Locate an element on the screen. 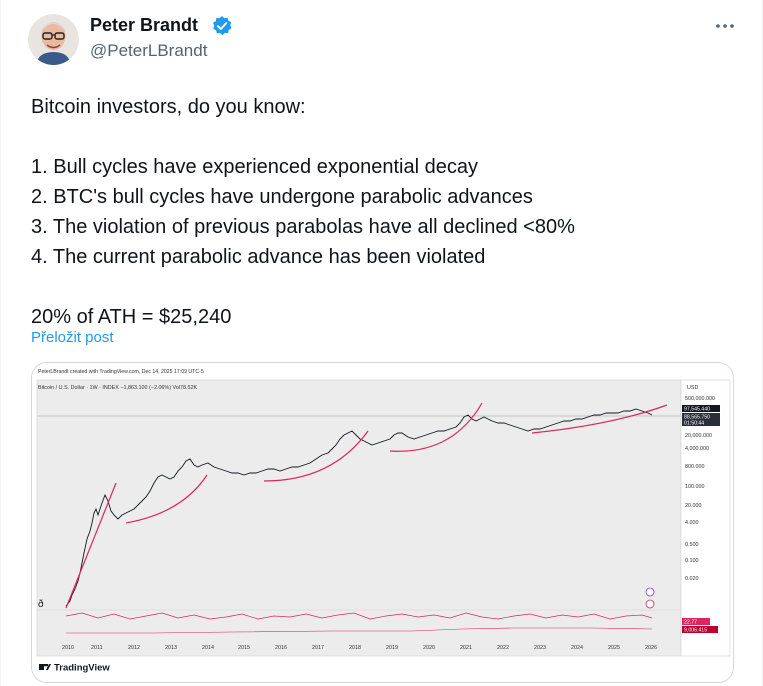 This screenshot has height=686, width=763. parabola-2021 is located at coordinates (436, 427).